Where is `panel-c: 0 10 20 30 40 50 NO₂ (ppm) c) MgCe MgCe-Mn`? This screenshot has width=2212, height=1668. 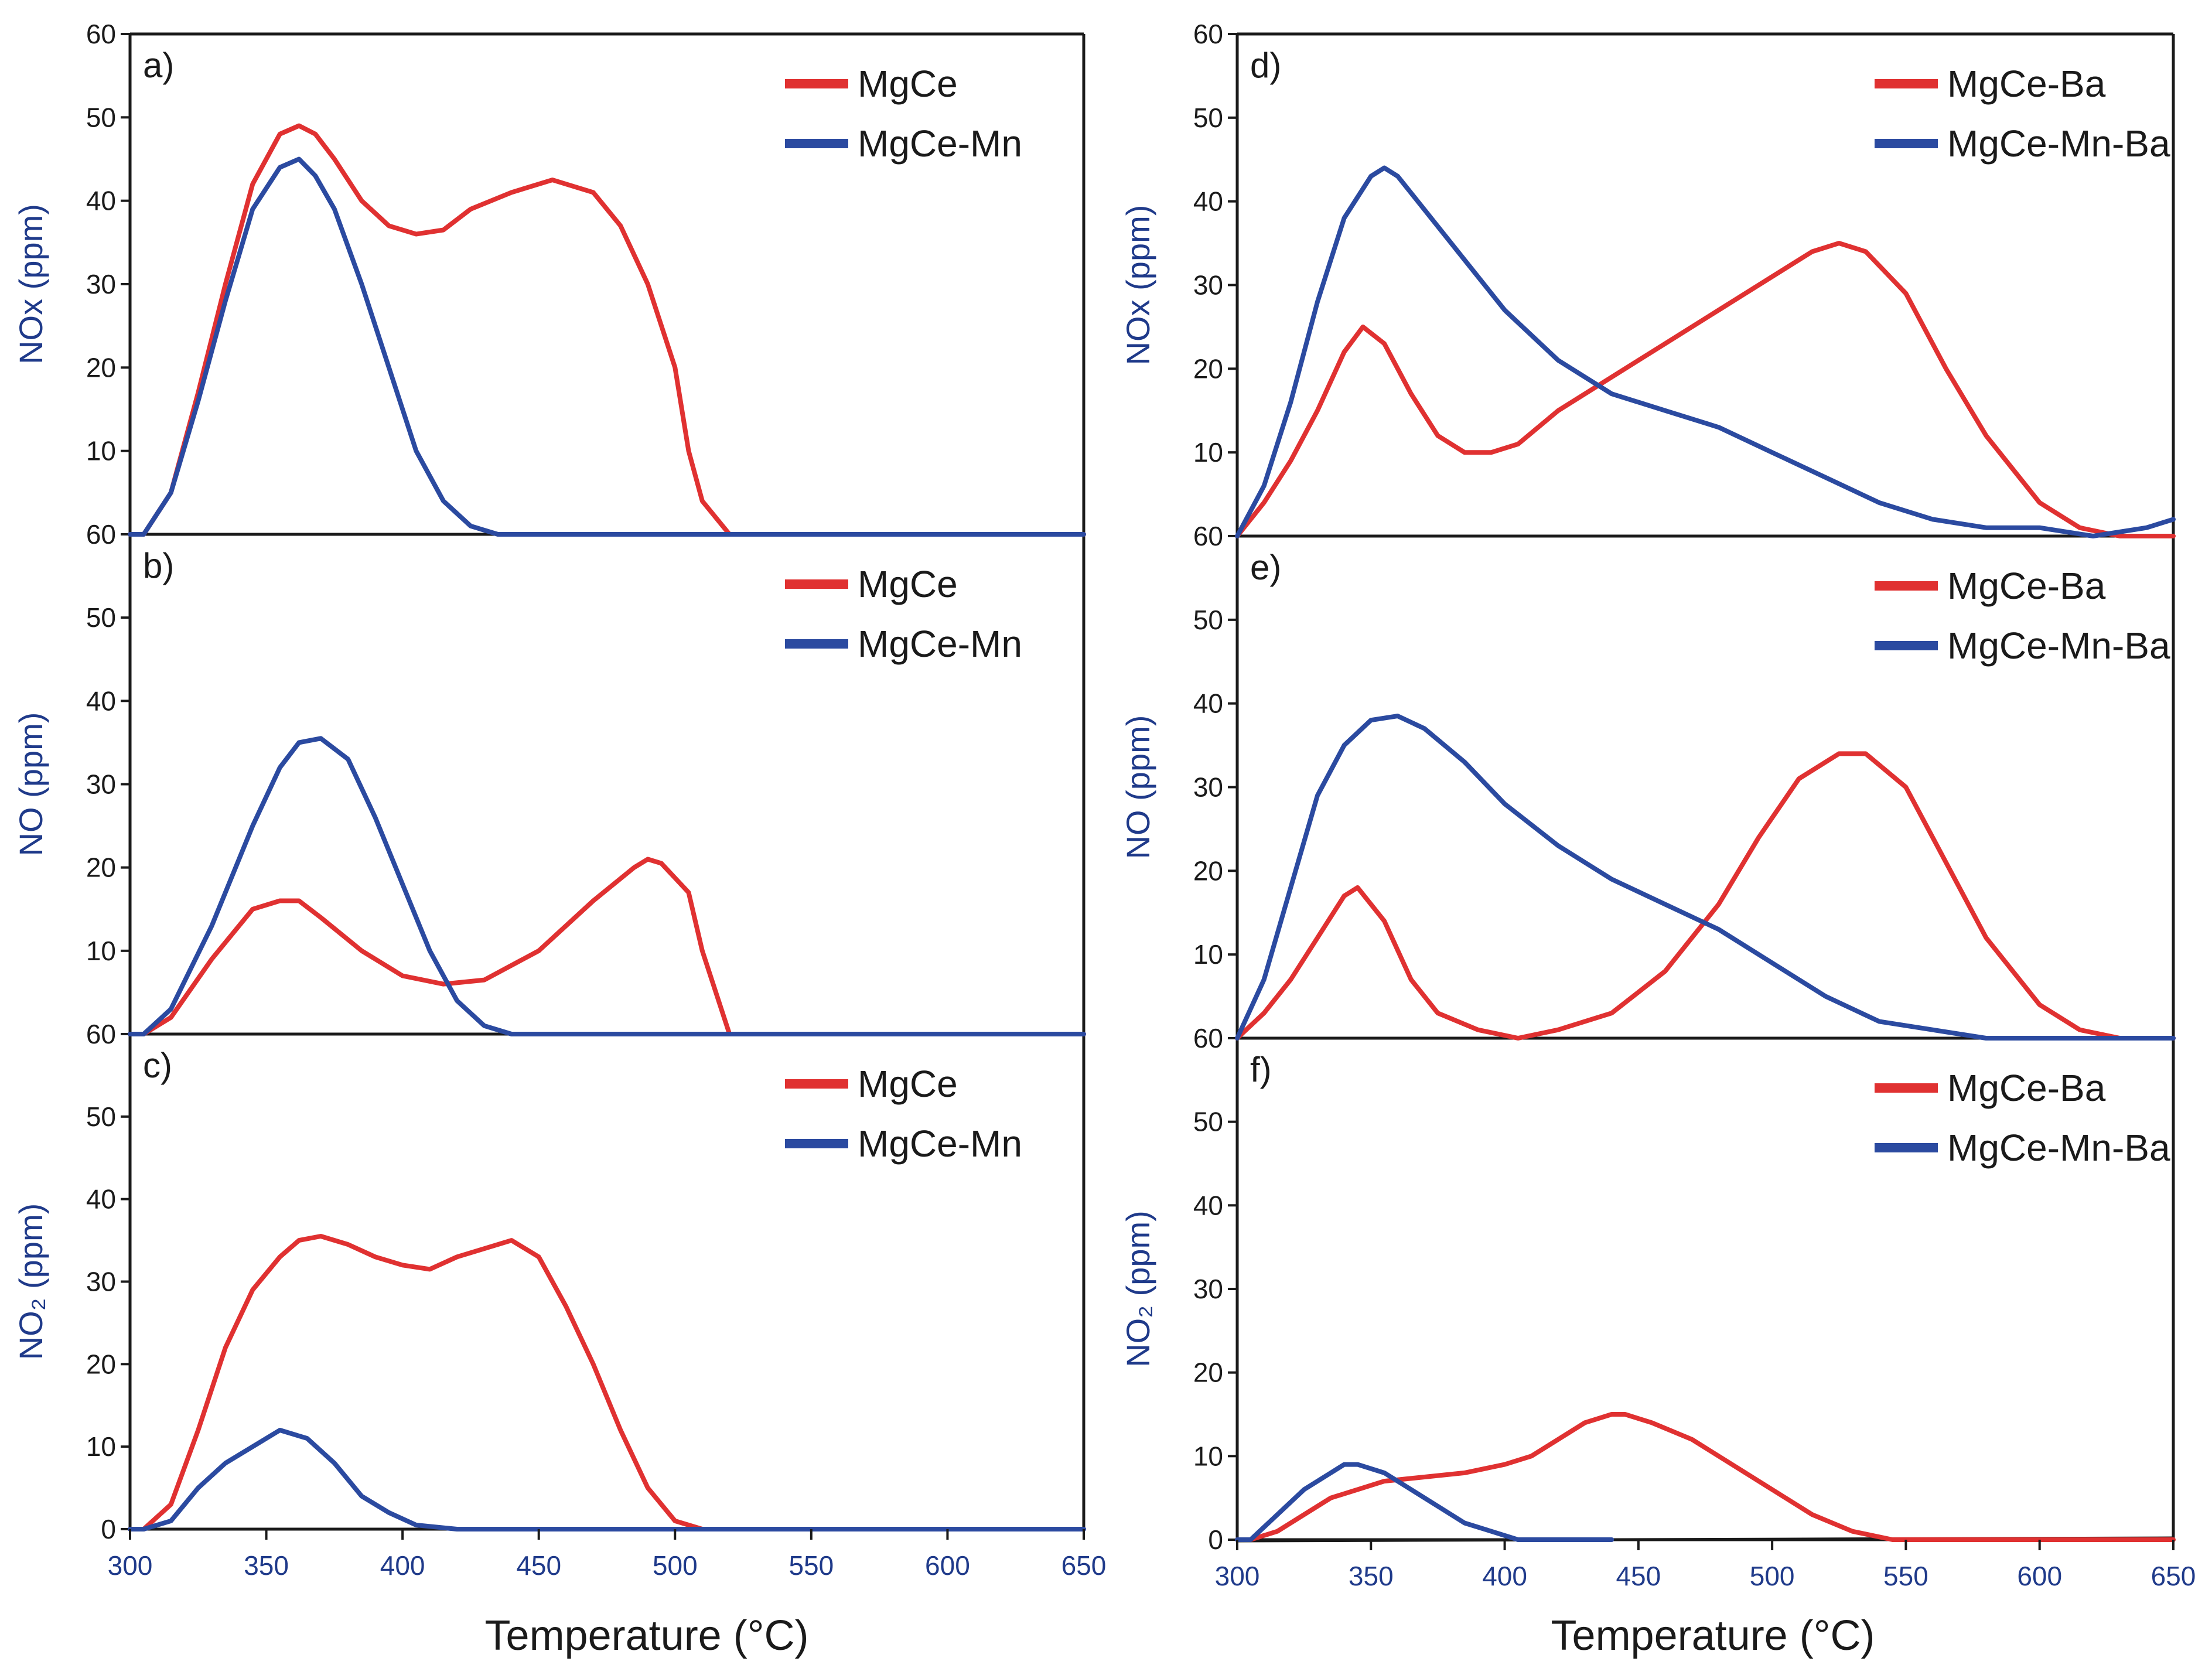
panel-c: 0 10 20 30 40 50 NO₂ (ppm) c) MgCe MgCe-Mn is located at coordinates (549, 1295).